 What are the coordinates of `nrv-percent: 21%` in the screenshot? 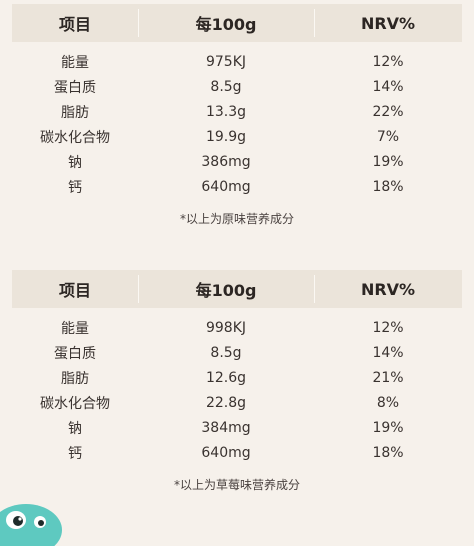 It's located at (388, 377).